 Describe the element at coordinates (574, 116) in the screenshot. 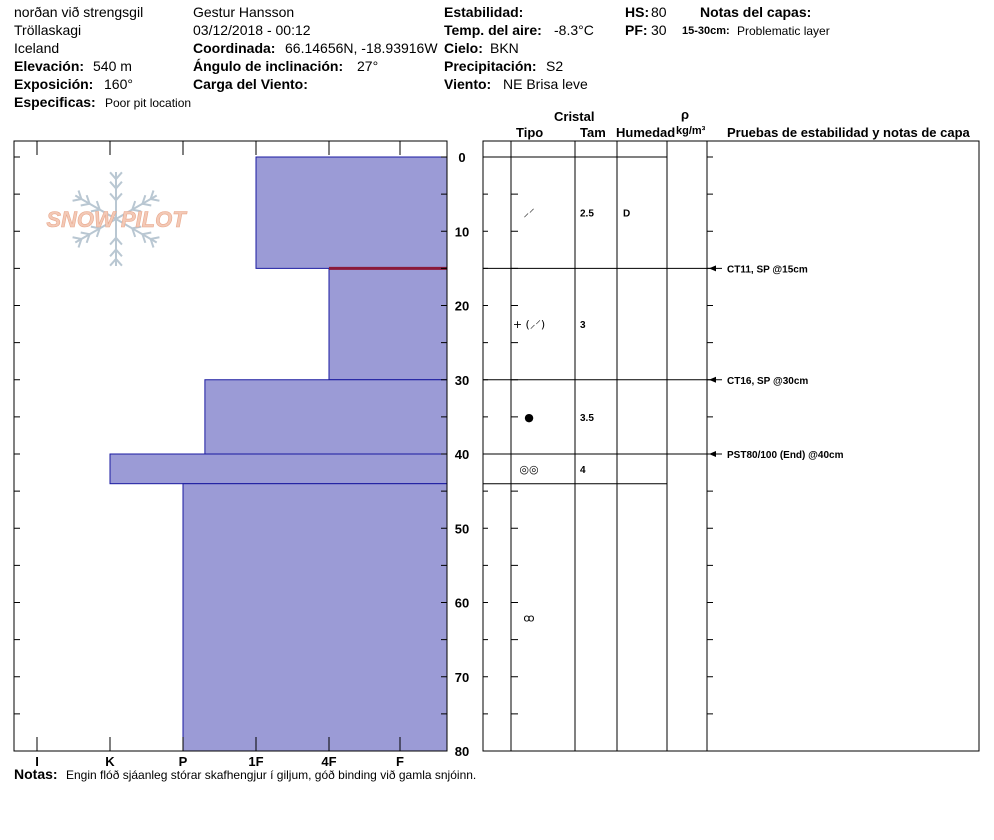

I see `crystal-header: Cristal` at that location.